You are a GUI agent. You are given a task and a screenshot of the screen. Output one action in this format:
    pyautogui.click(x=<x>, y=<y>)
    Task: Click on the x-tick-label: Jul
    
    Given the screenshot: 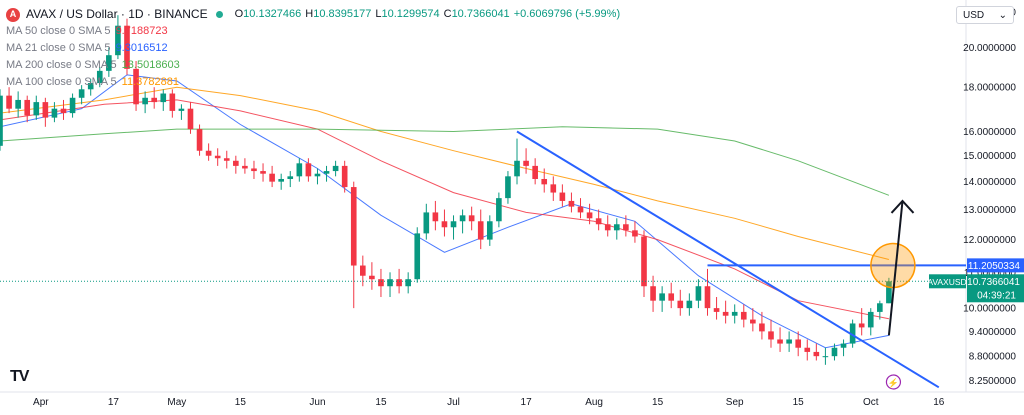 What is the action you would take?
    pyautogui.click(x=453, y=402)
    